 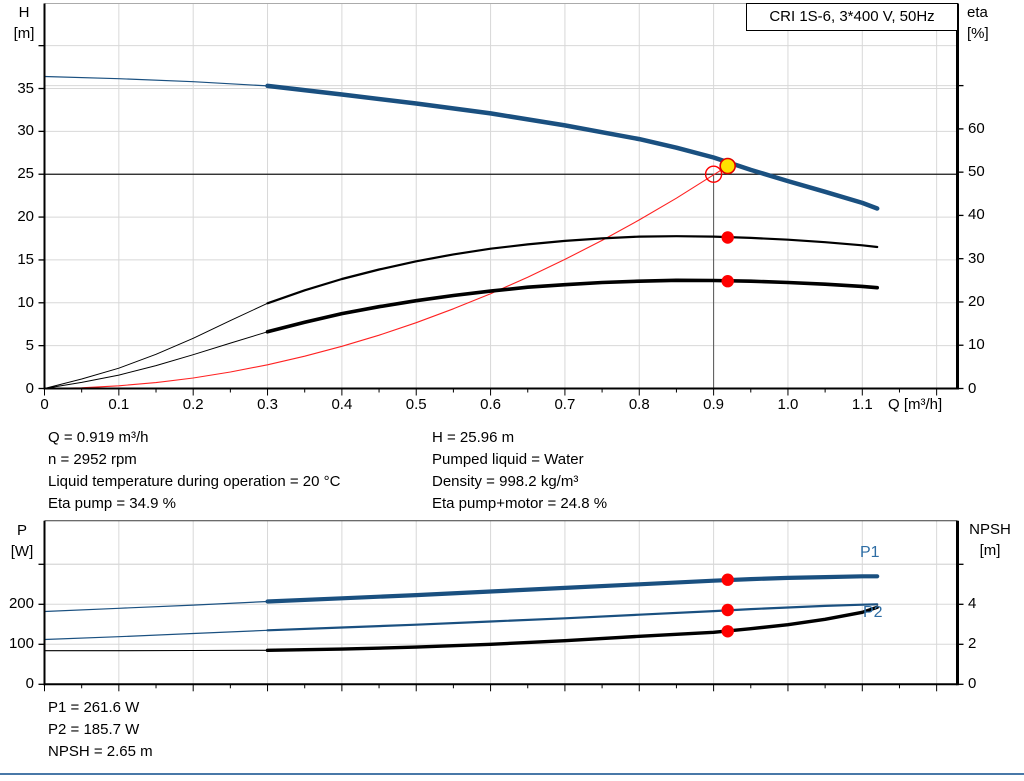 What do you see at coordinates (572, 306) in the screenshot?
I see `eta-pump-motor-curve` at bounding box center [572, 306].